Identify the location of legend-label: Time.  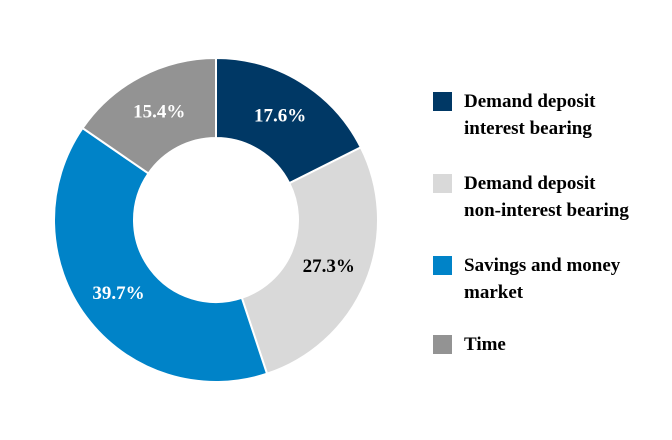
(485, 344).